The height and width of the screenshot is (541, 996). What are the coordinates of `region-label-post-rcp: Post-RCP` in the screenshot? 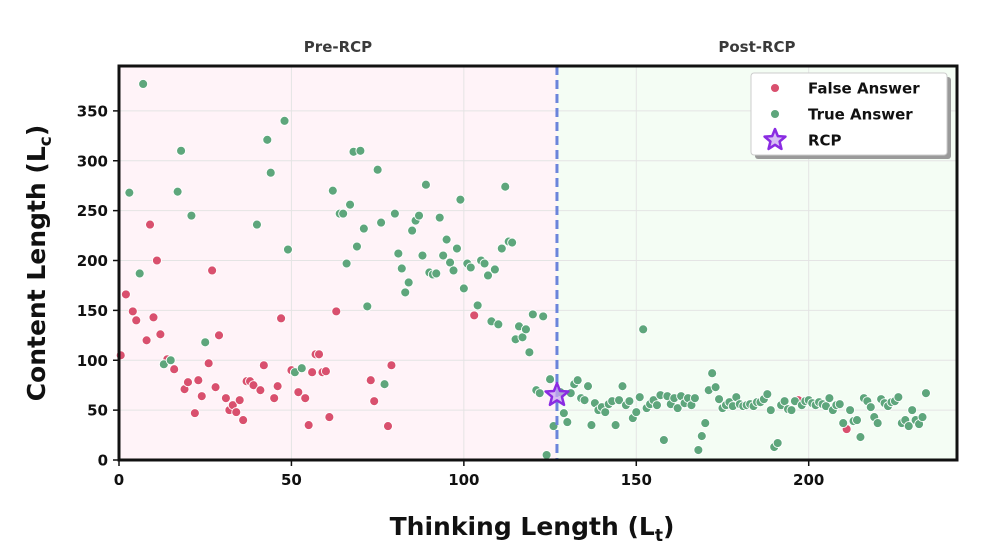 It's located at (756, 47).